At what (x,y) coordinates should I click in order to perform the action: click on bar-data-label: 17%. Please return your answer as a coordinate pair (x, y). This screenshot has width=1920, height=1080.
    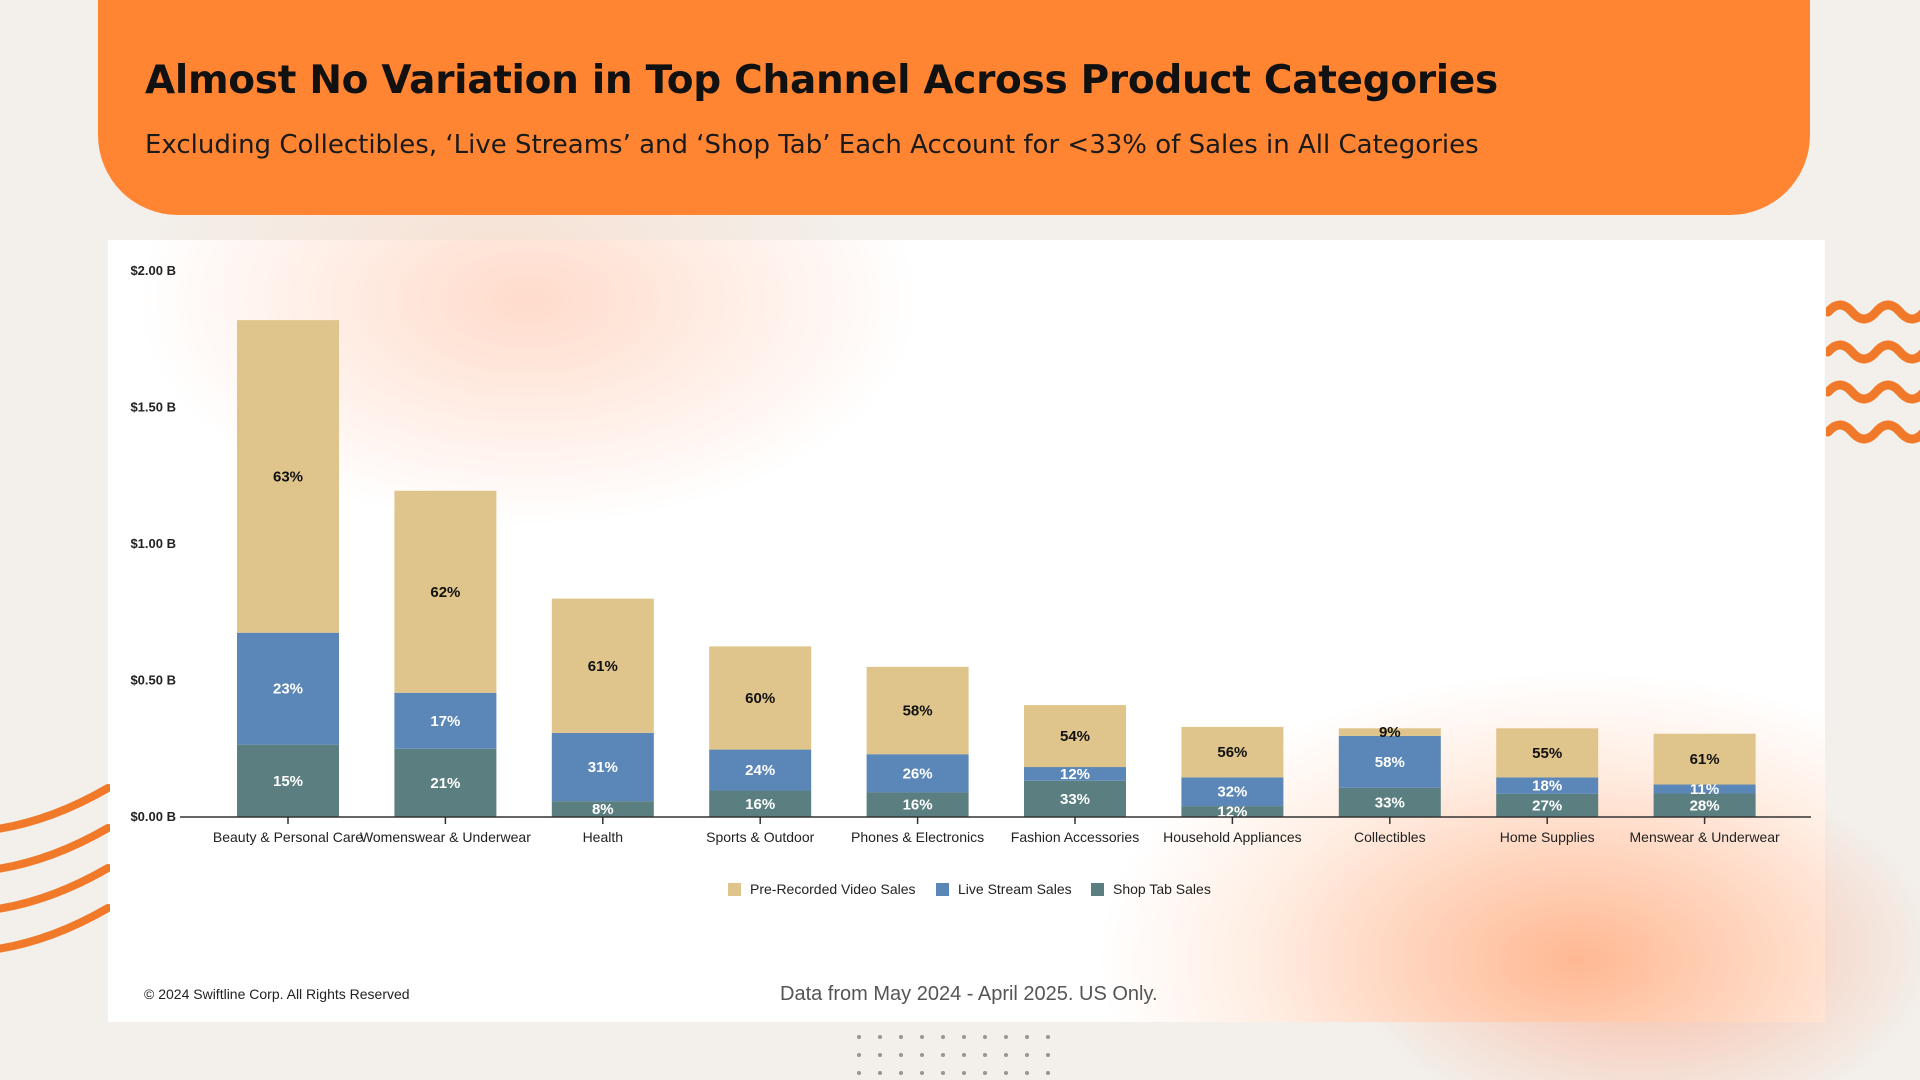
    Looking at the image, I should click on (445, 721).